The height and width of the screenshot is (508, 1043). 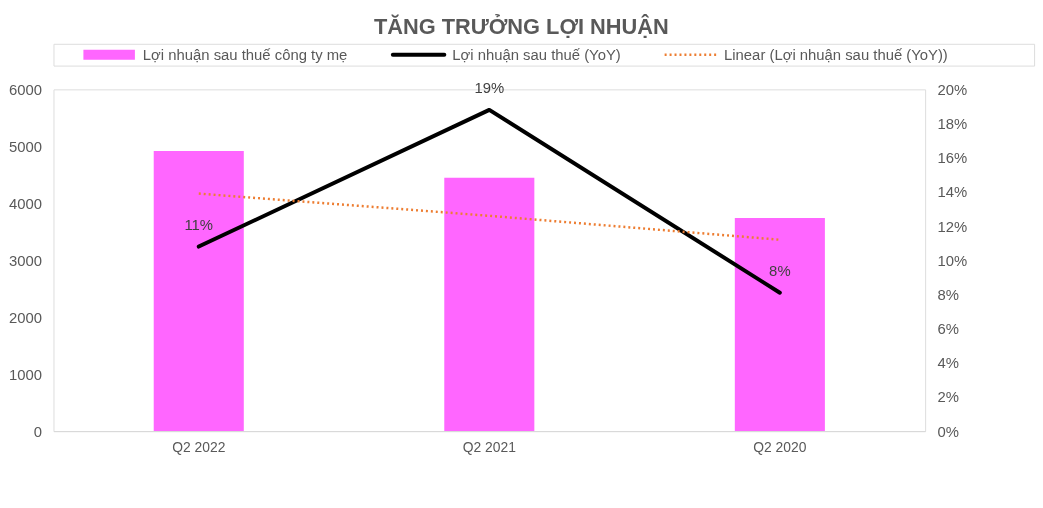 I want to click on y2-tick-label: 10%, so click(x=952, y=260).